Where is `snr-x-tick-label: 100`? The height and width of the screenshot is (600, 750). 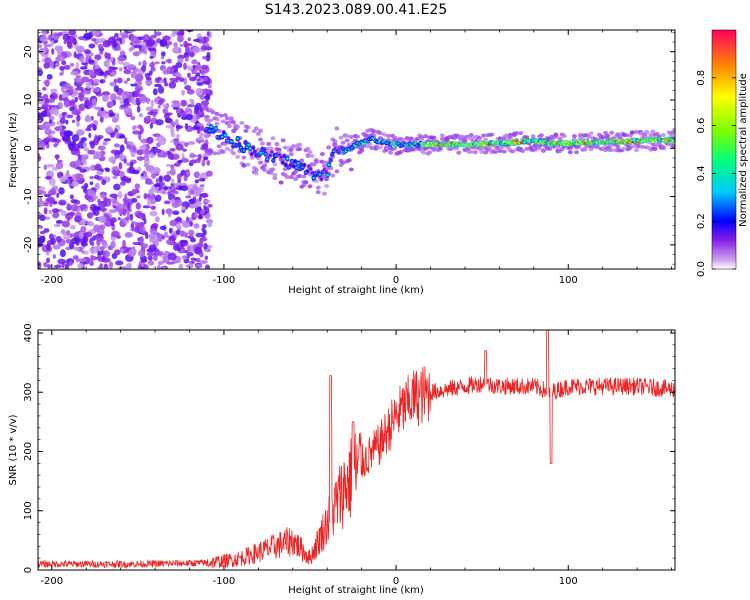 snr-x-tick-label: 100 is located at coordinates (568, 581).